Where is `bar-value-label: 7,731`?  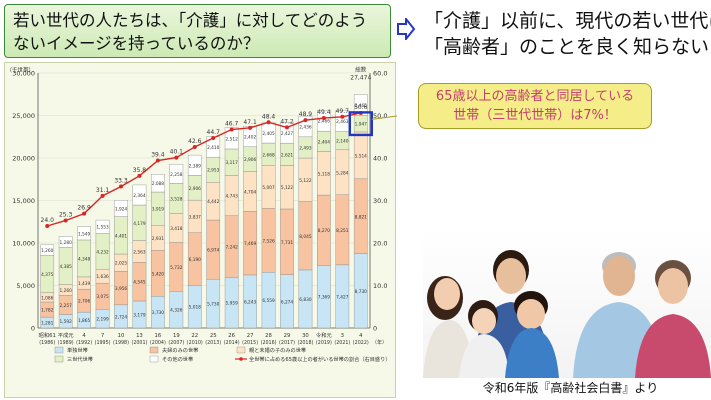
bar-value-label: 7,731 is located at coordinates (287, 243).